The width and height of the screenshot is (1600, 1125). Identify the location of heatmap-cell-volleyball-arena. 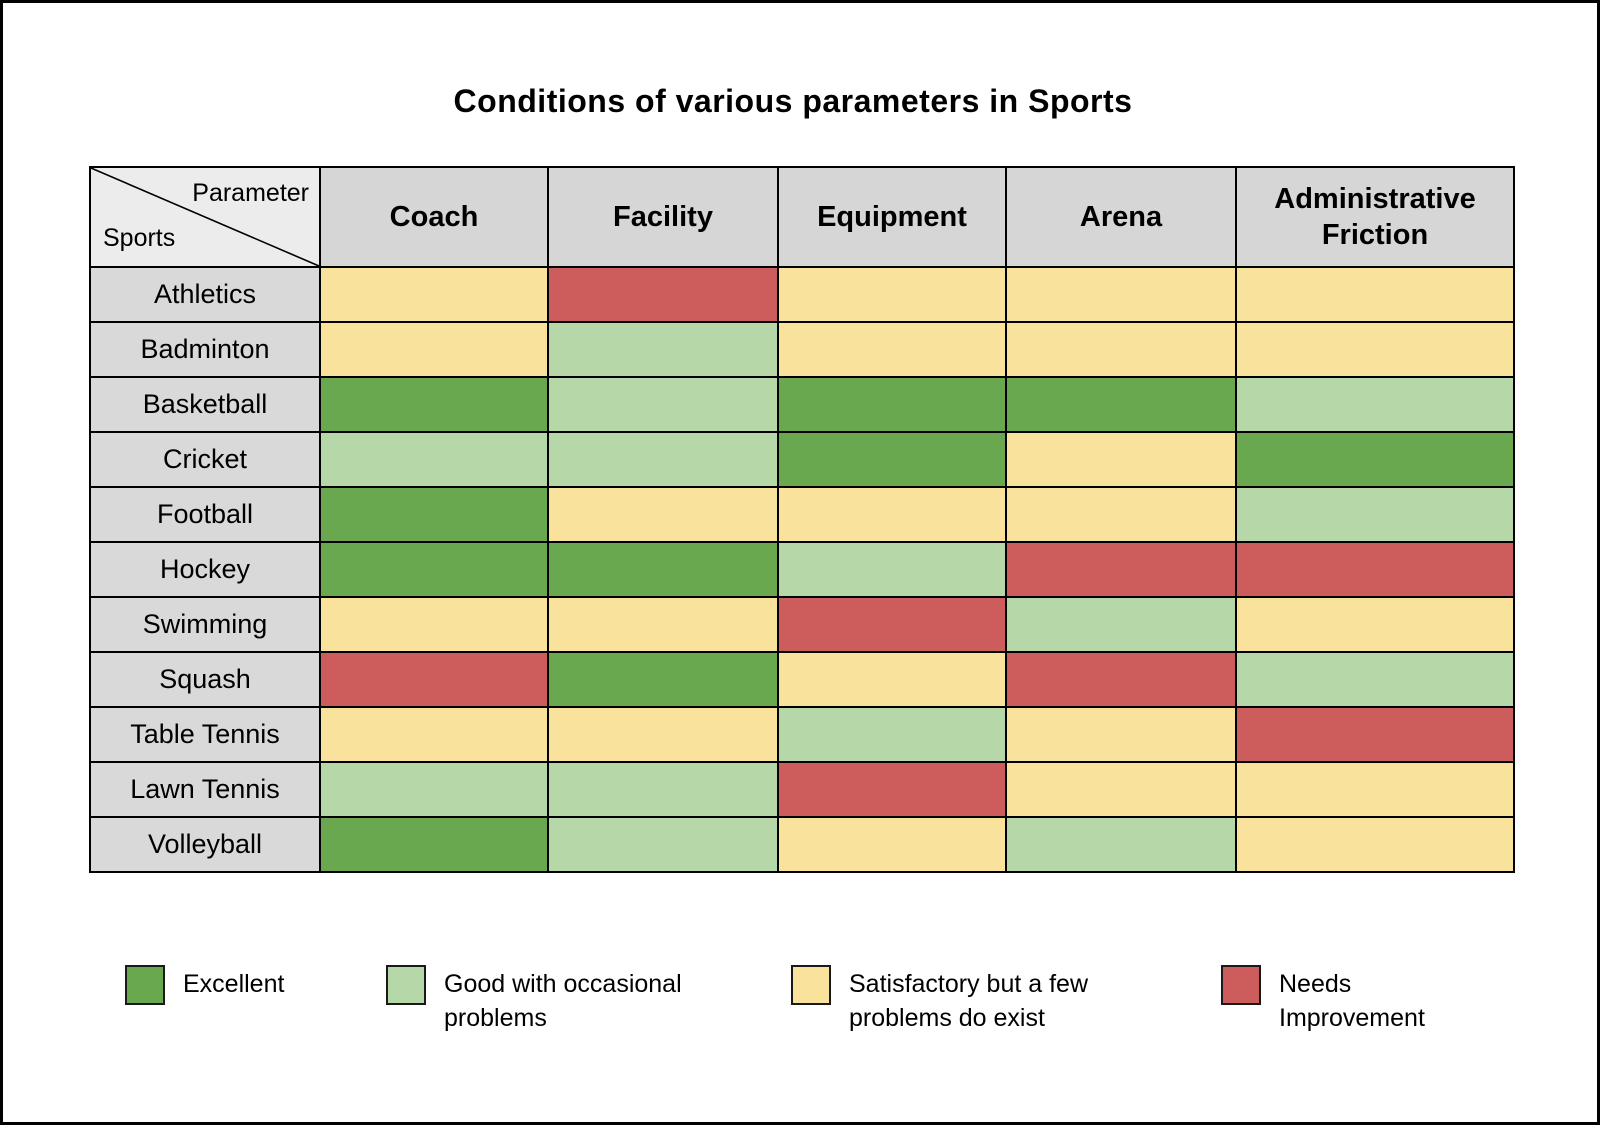
(1121, 844).